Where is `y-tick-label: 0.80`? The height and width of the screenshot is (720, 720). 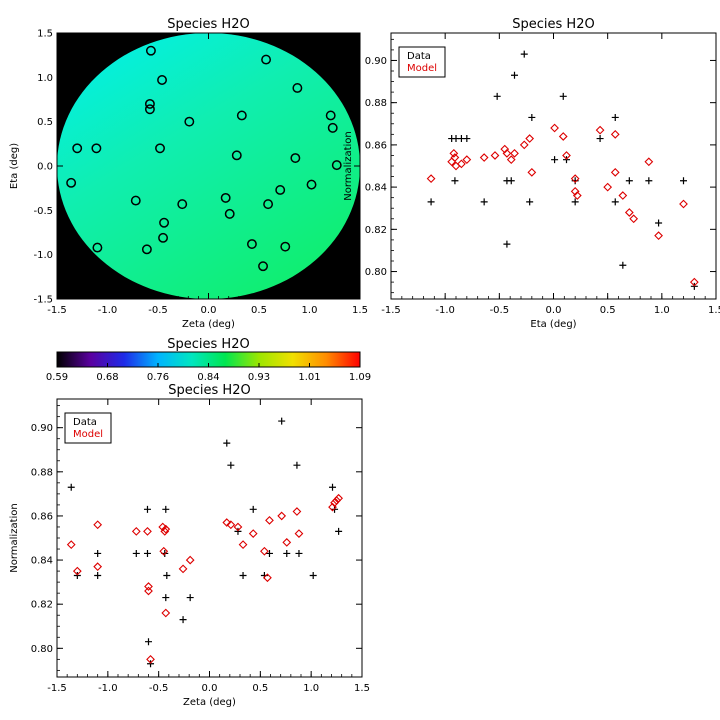
y-tick-label: 0.80 is located at coordinates (42, 649).